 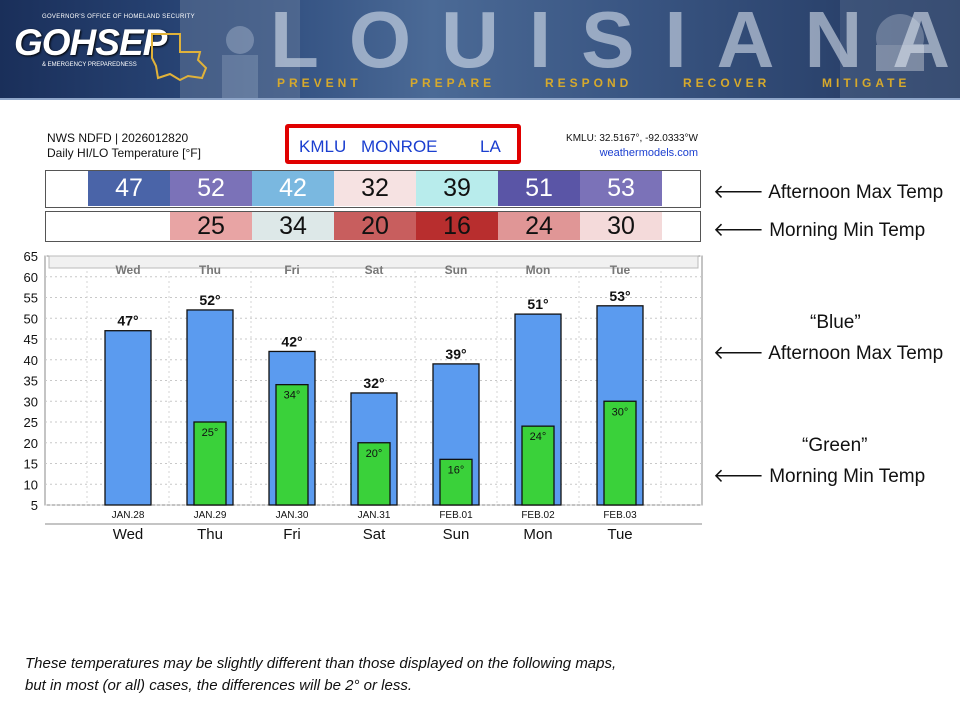 What do you see at coordinates (179, 57) in the screenshot?
I see `louisiana-state-icon` at bounding box center [179, 57].